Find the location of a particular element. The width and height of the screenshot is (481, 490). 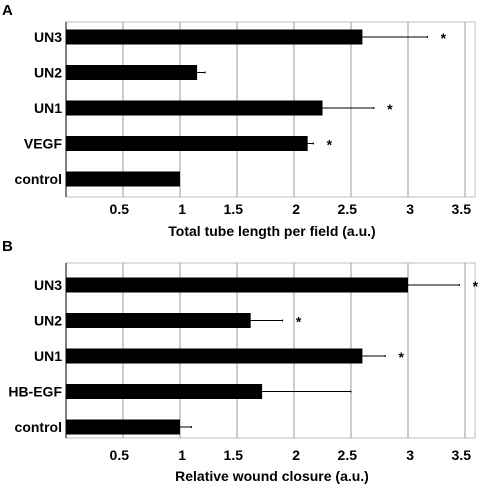

x-axis-label: Total tube length per field (a.u.) is located at coordinates (271, 231).